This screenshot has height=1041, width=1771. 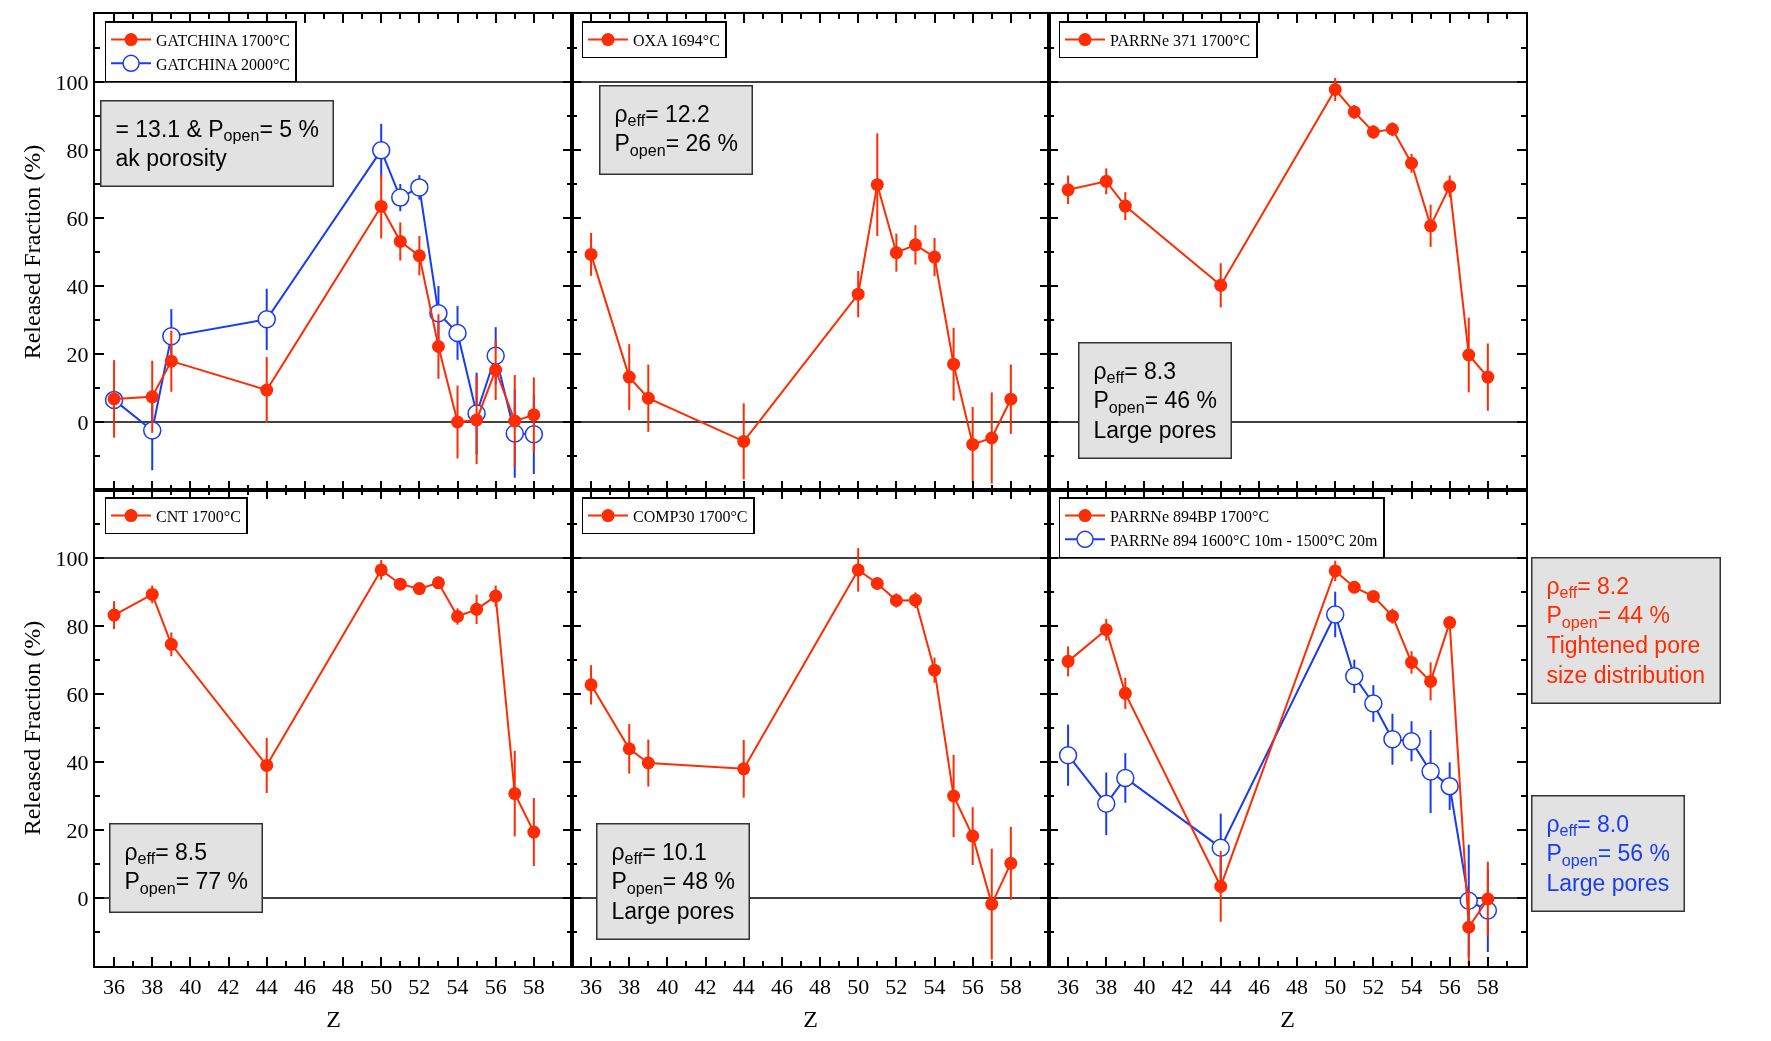 I want to click on x-tick-label: 38, so click(x=152, y=987).